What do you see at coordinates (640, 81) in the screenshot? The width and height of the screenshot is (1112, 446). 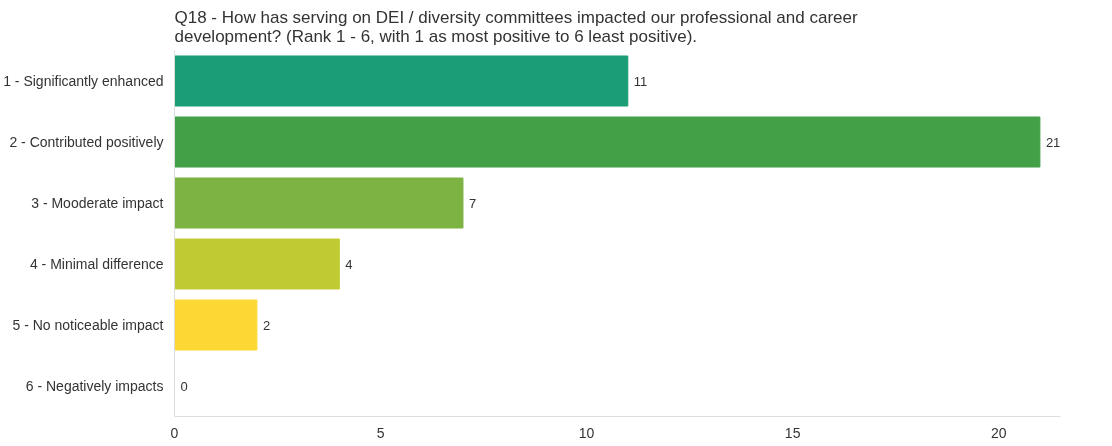 I see `data-label: 11` at bounding box center [640, 81].